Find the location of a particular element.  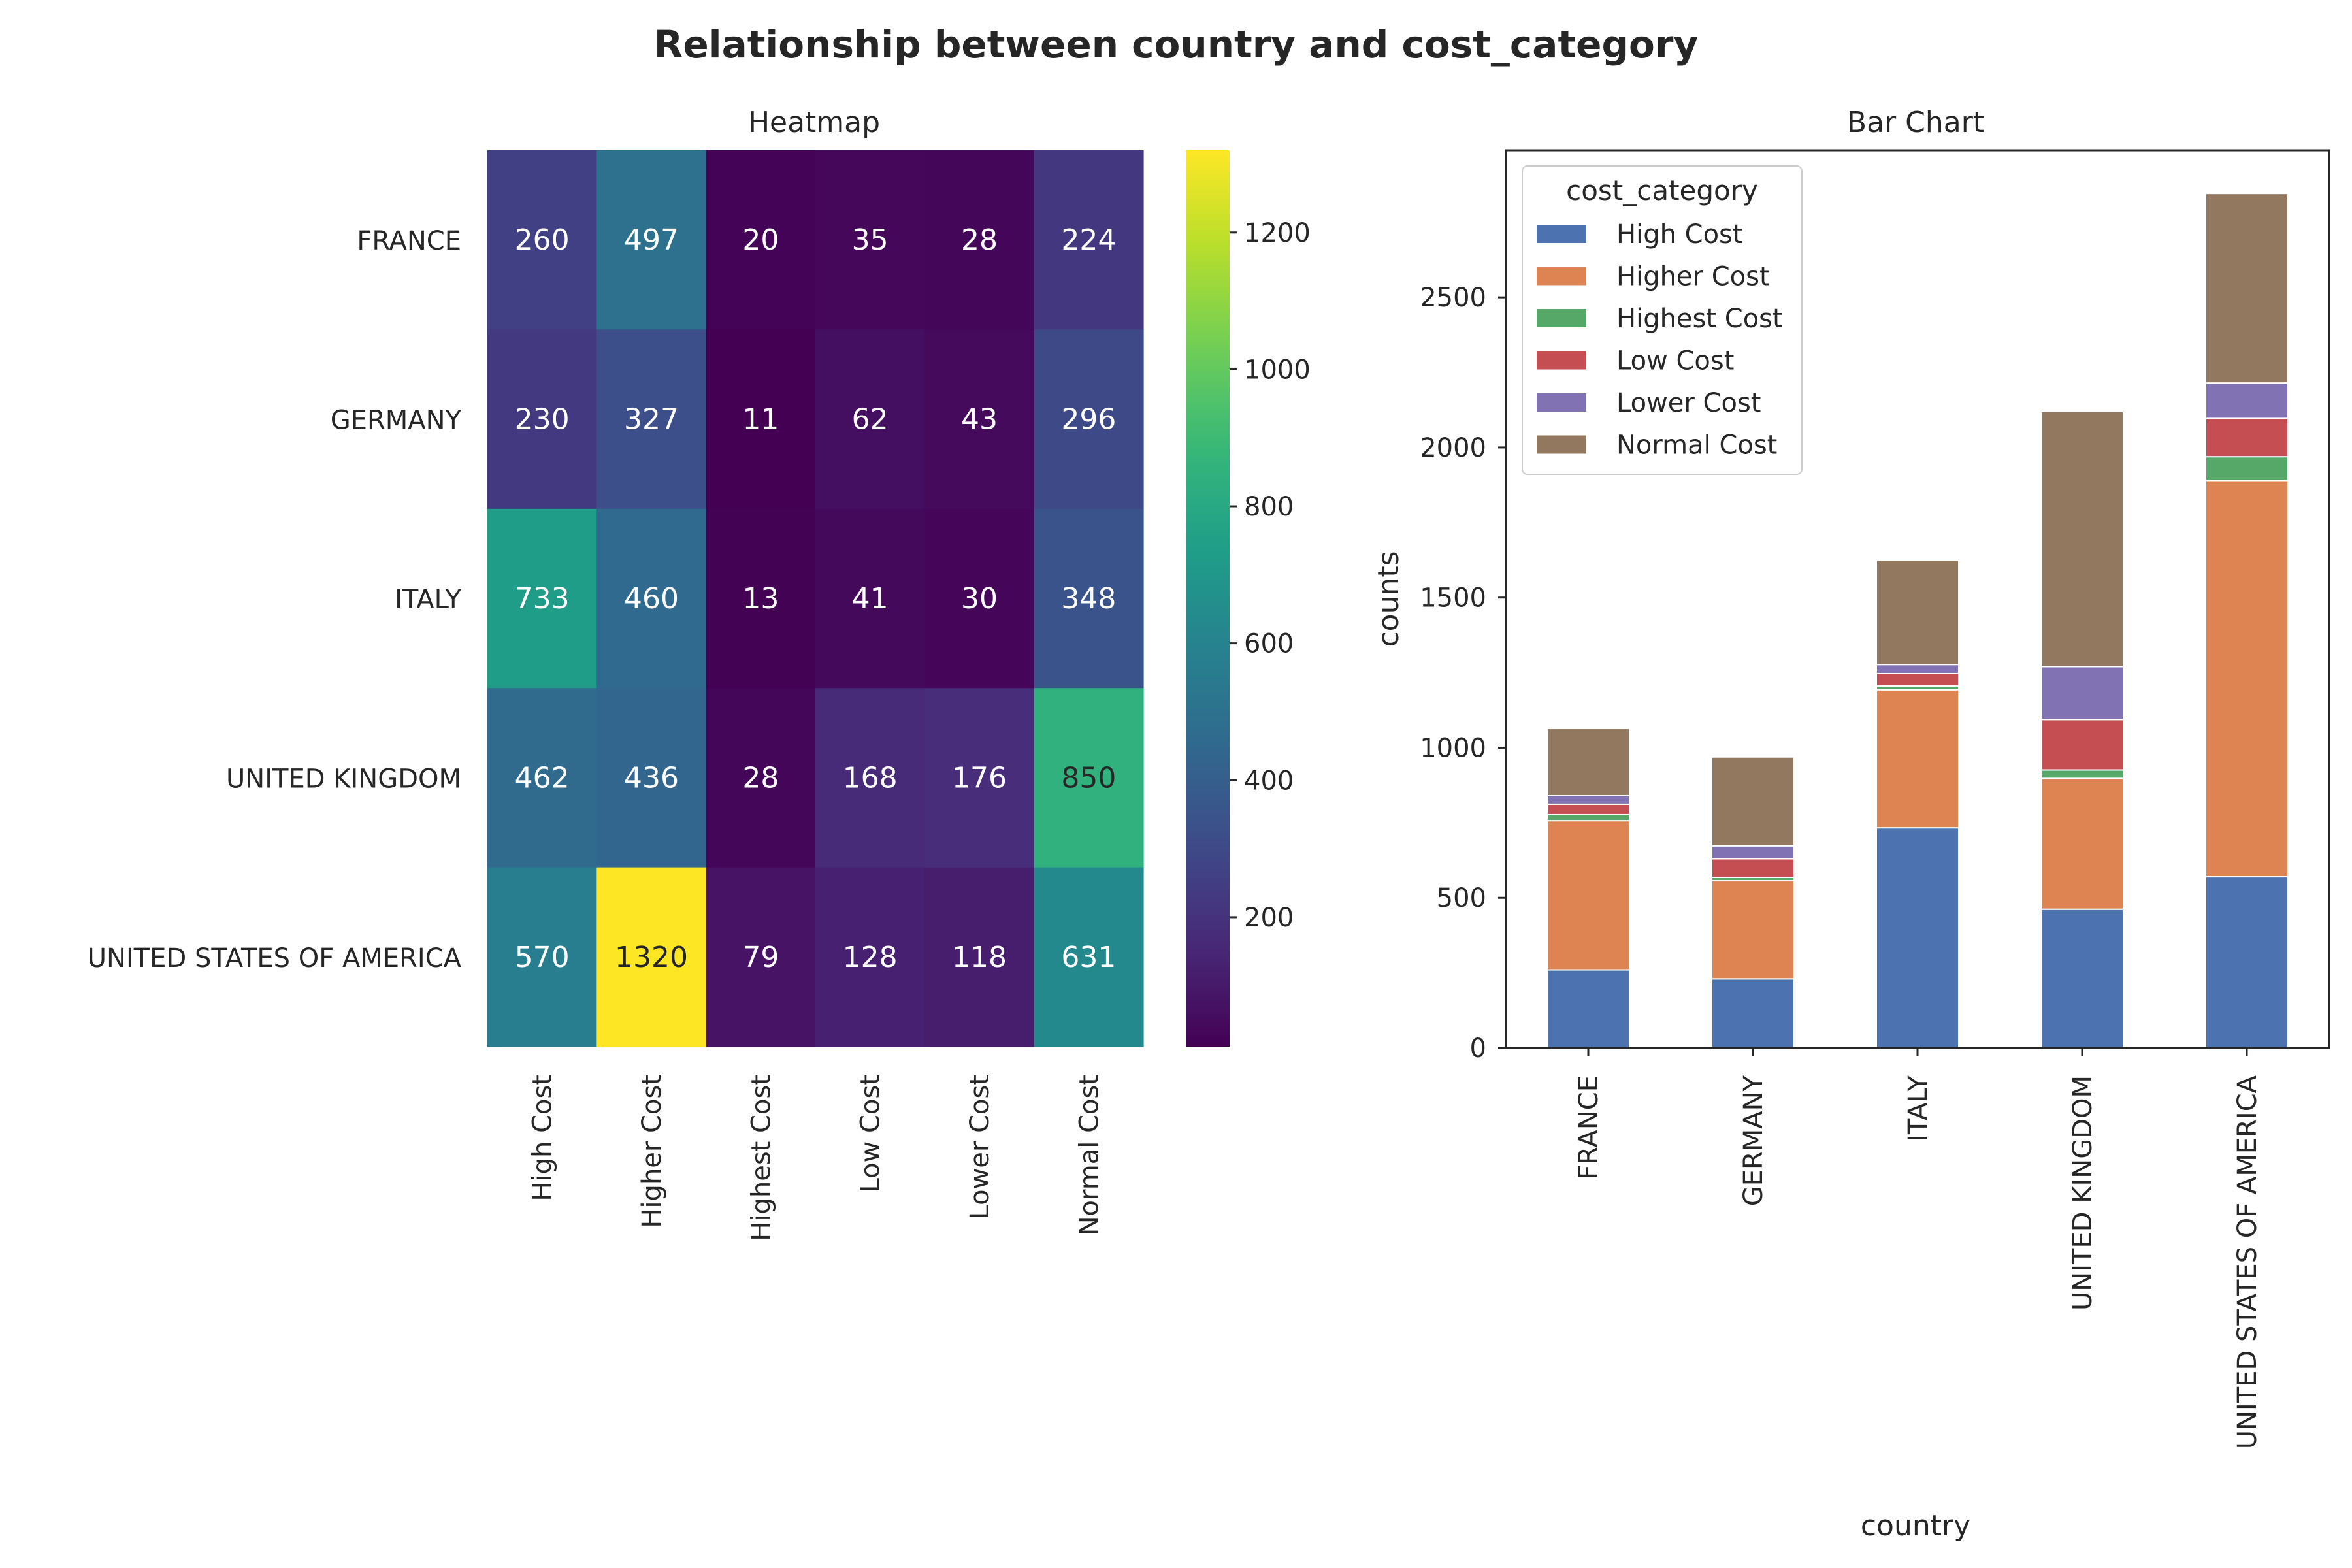

heatmap-cell-label: 462 is located at coordinates (542, 777).